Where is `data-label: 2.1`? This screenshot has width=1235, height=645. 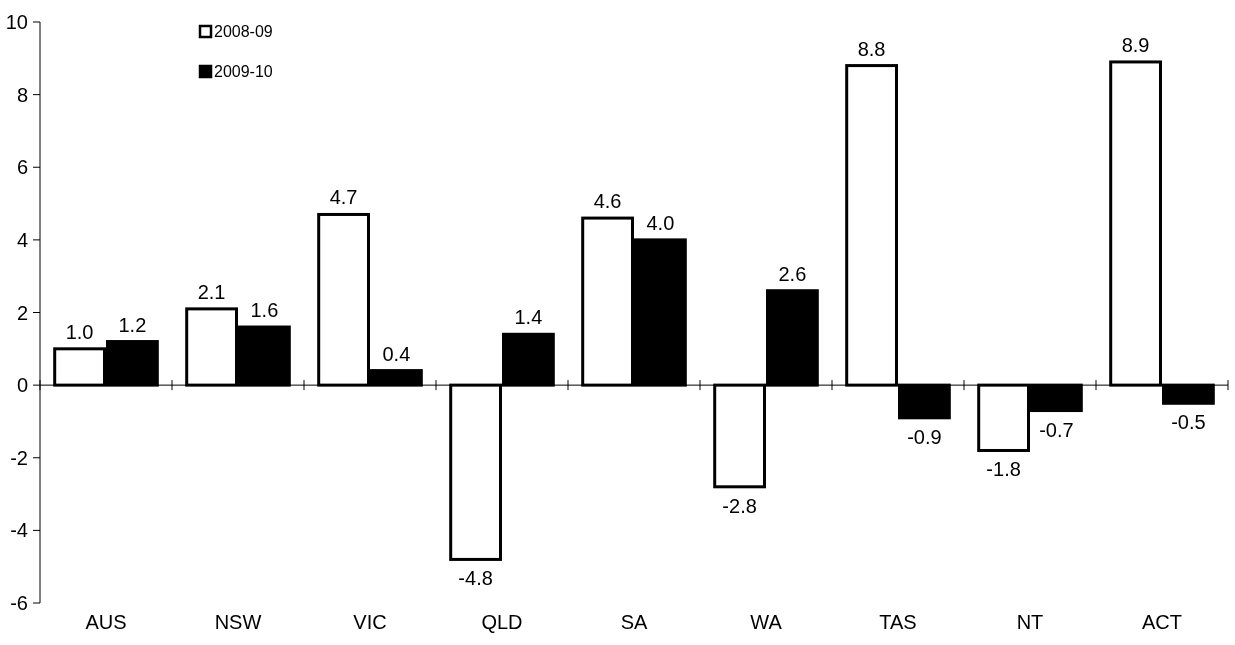
data-label: 2.1 is located at coordinates (211, 291).